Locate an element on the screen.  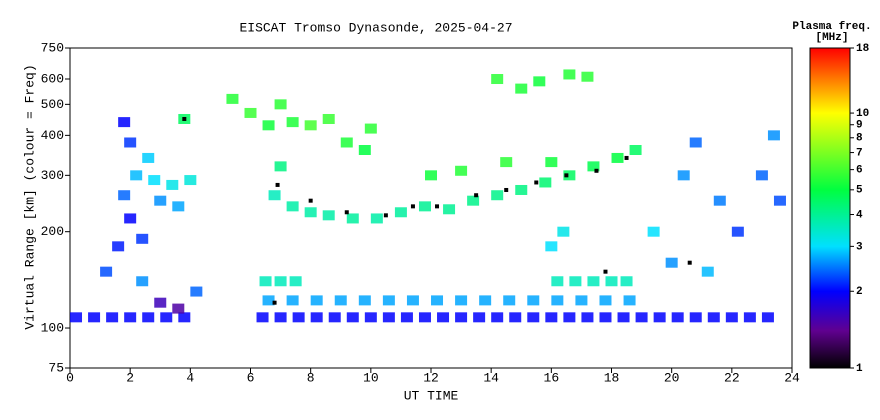
y-tick-label: 750 is located at coordinates (52, 47).